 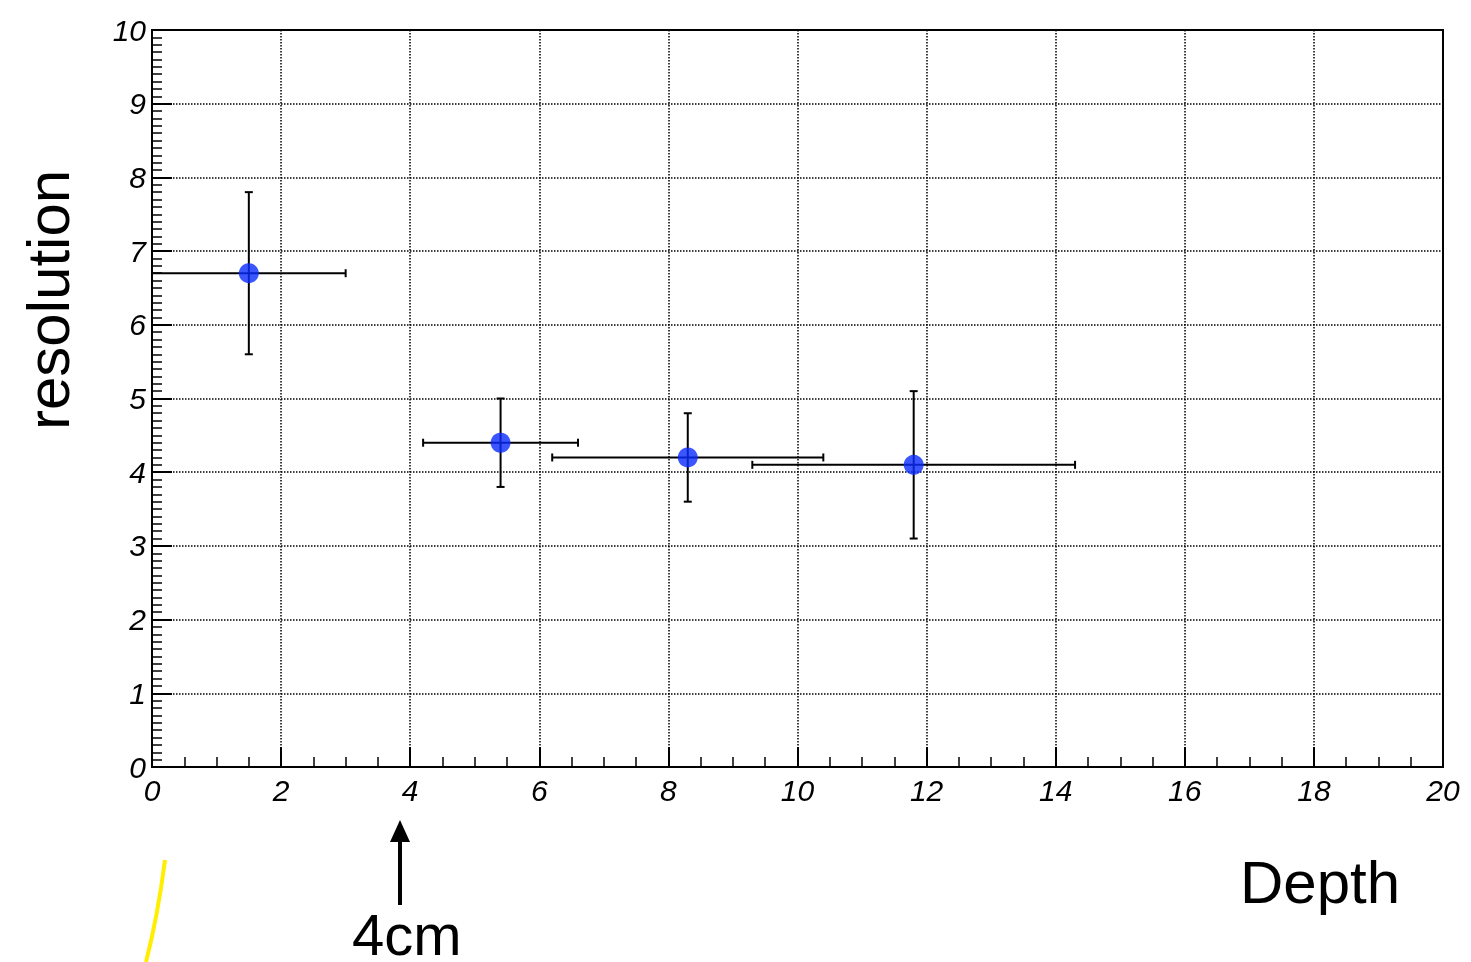 I want to click on y-axis-title: resolution, so click(x=48, y=299).